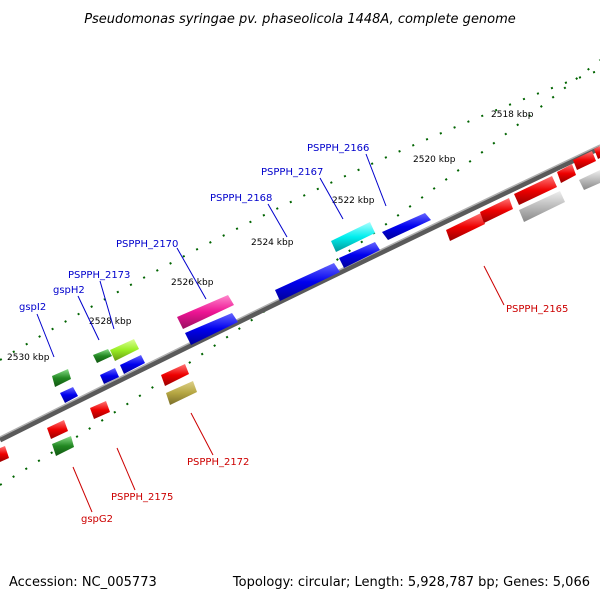 The height and width of the screenshot is (600, 600). What do you see at coordinates (147, 244) in the screenshot?
I see `label-pspph-2170: PSPPH_2170` at bounding box center [147, 244].